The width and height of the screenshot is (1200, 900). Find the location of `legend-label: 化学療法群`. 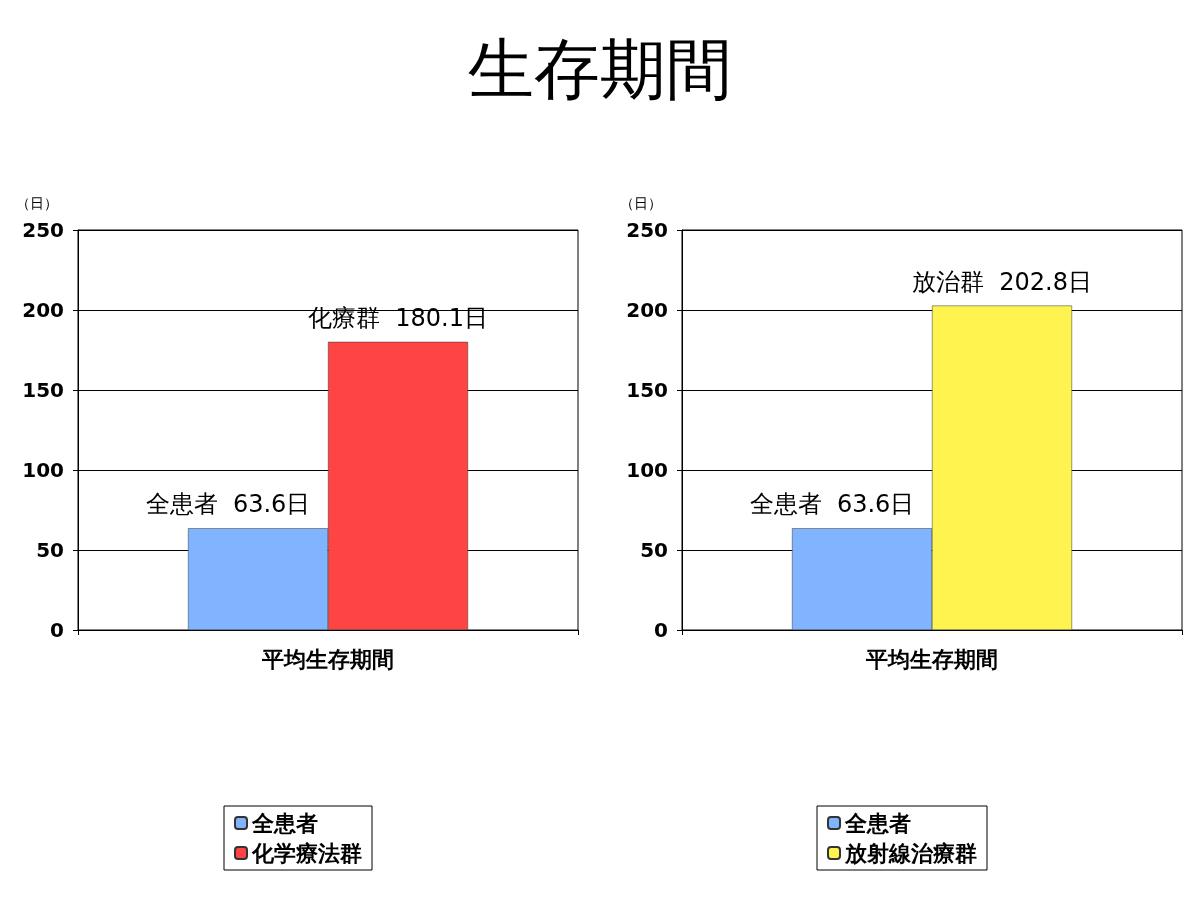

legend-label: 化学療法群 is located at coordinates (306, 853).